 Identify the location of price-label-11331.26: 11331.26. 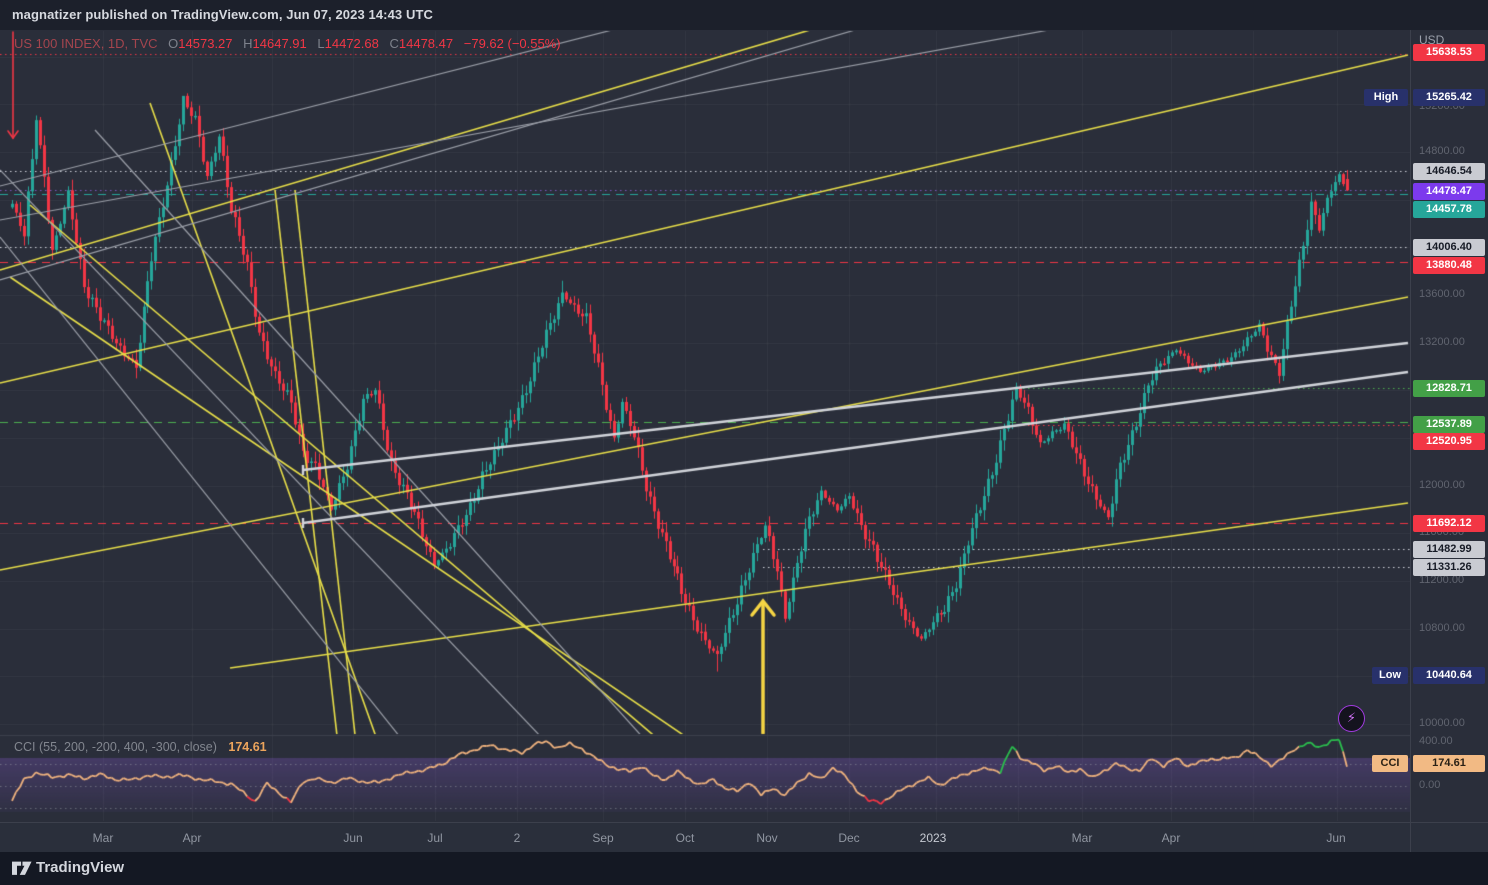
(1449, 567).